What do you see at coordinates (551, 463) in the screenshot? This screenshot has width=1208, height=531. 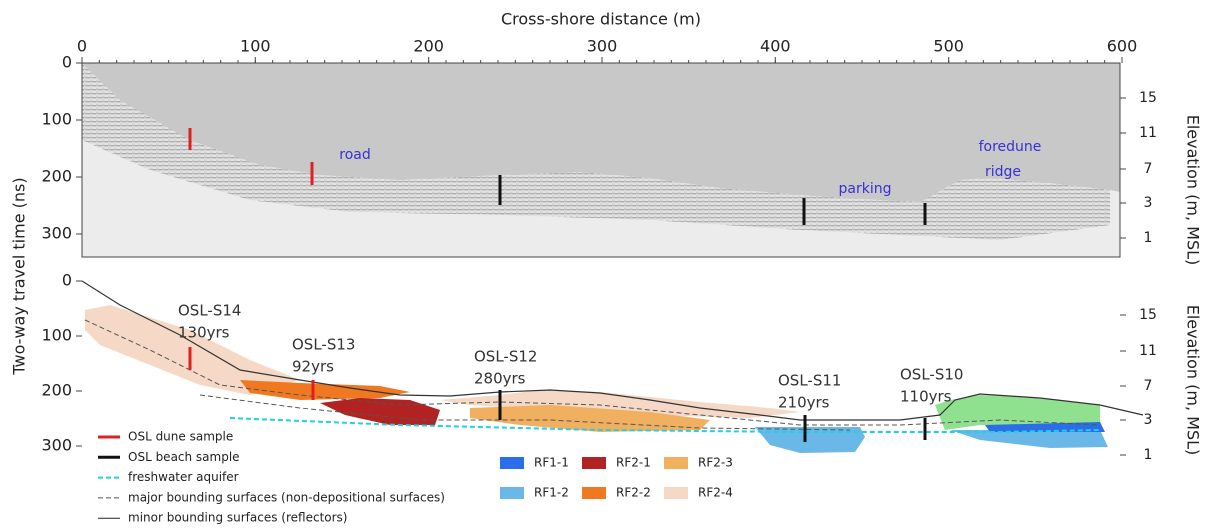 I see `legend-label: RF1-1` at bounding box center [551, 463].